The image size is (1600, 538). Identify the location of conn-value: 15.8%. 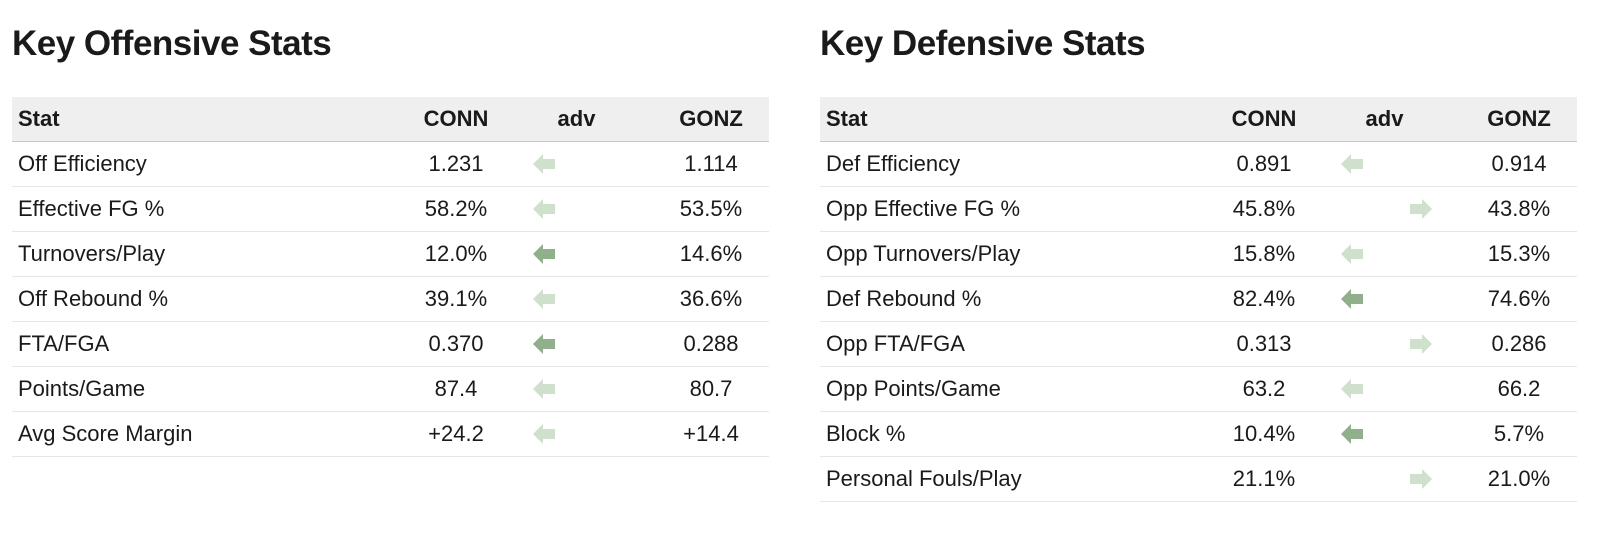
(1264, 253).